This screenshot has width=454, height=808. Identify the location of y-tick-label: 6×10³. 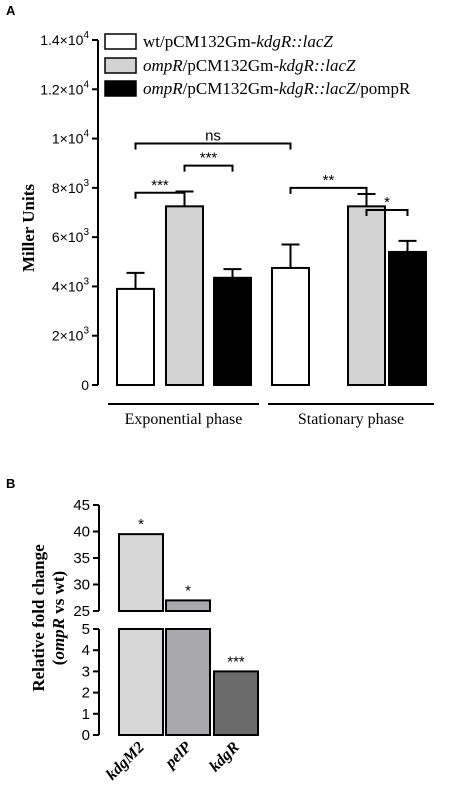
(71, 236).